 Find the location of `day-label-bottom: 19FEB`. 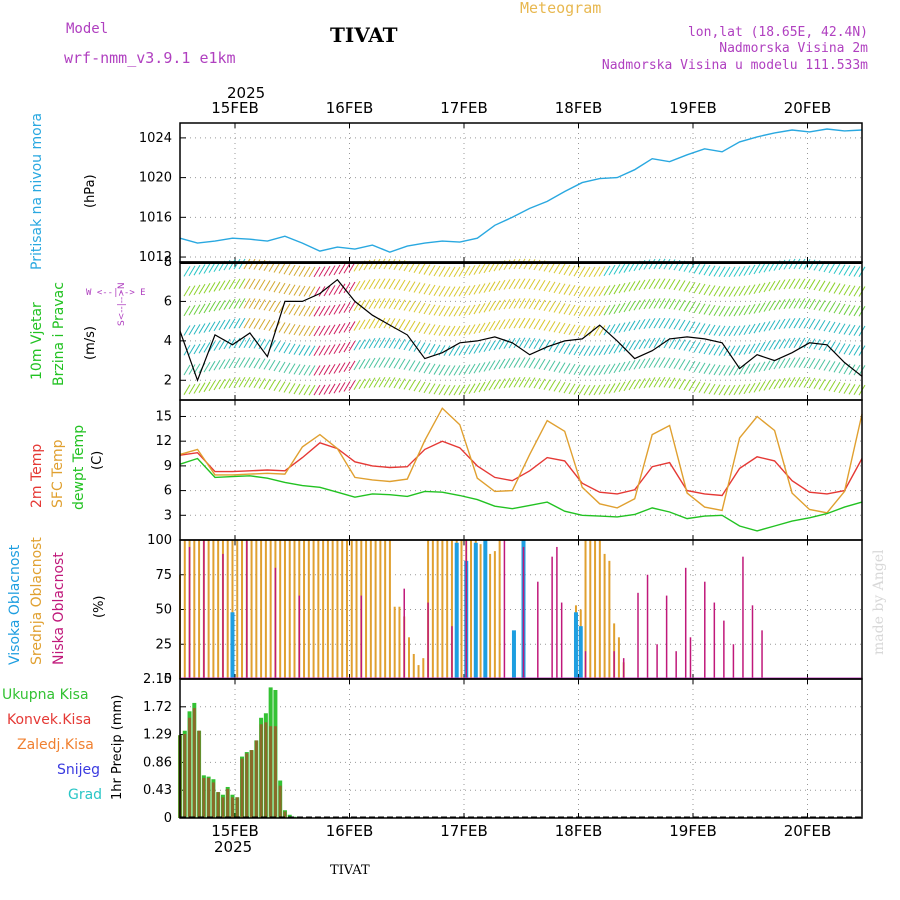

day-label-bottom: 19FEB is located at coordinates (692, 831).